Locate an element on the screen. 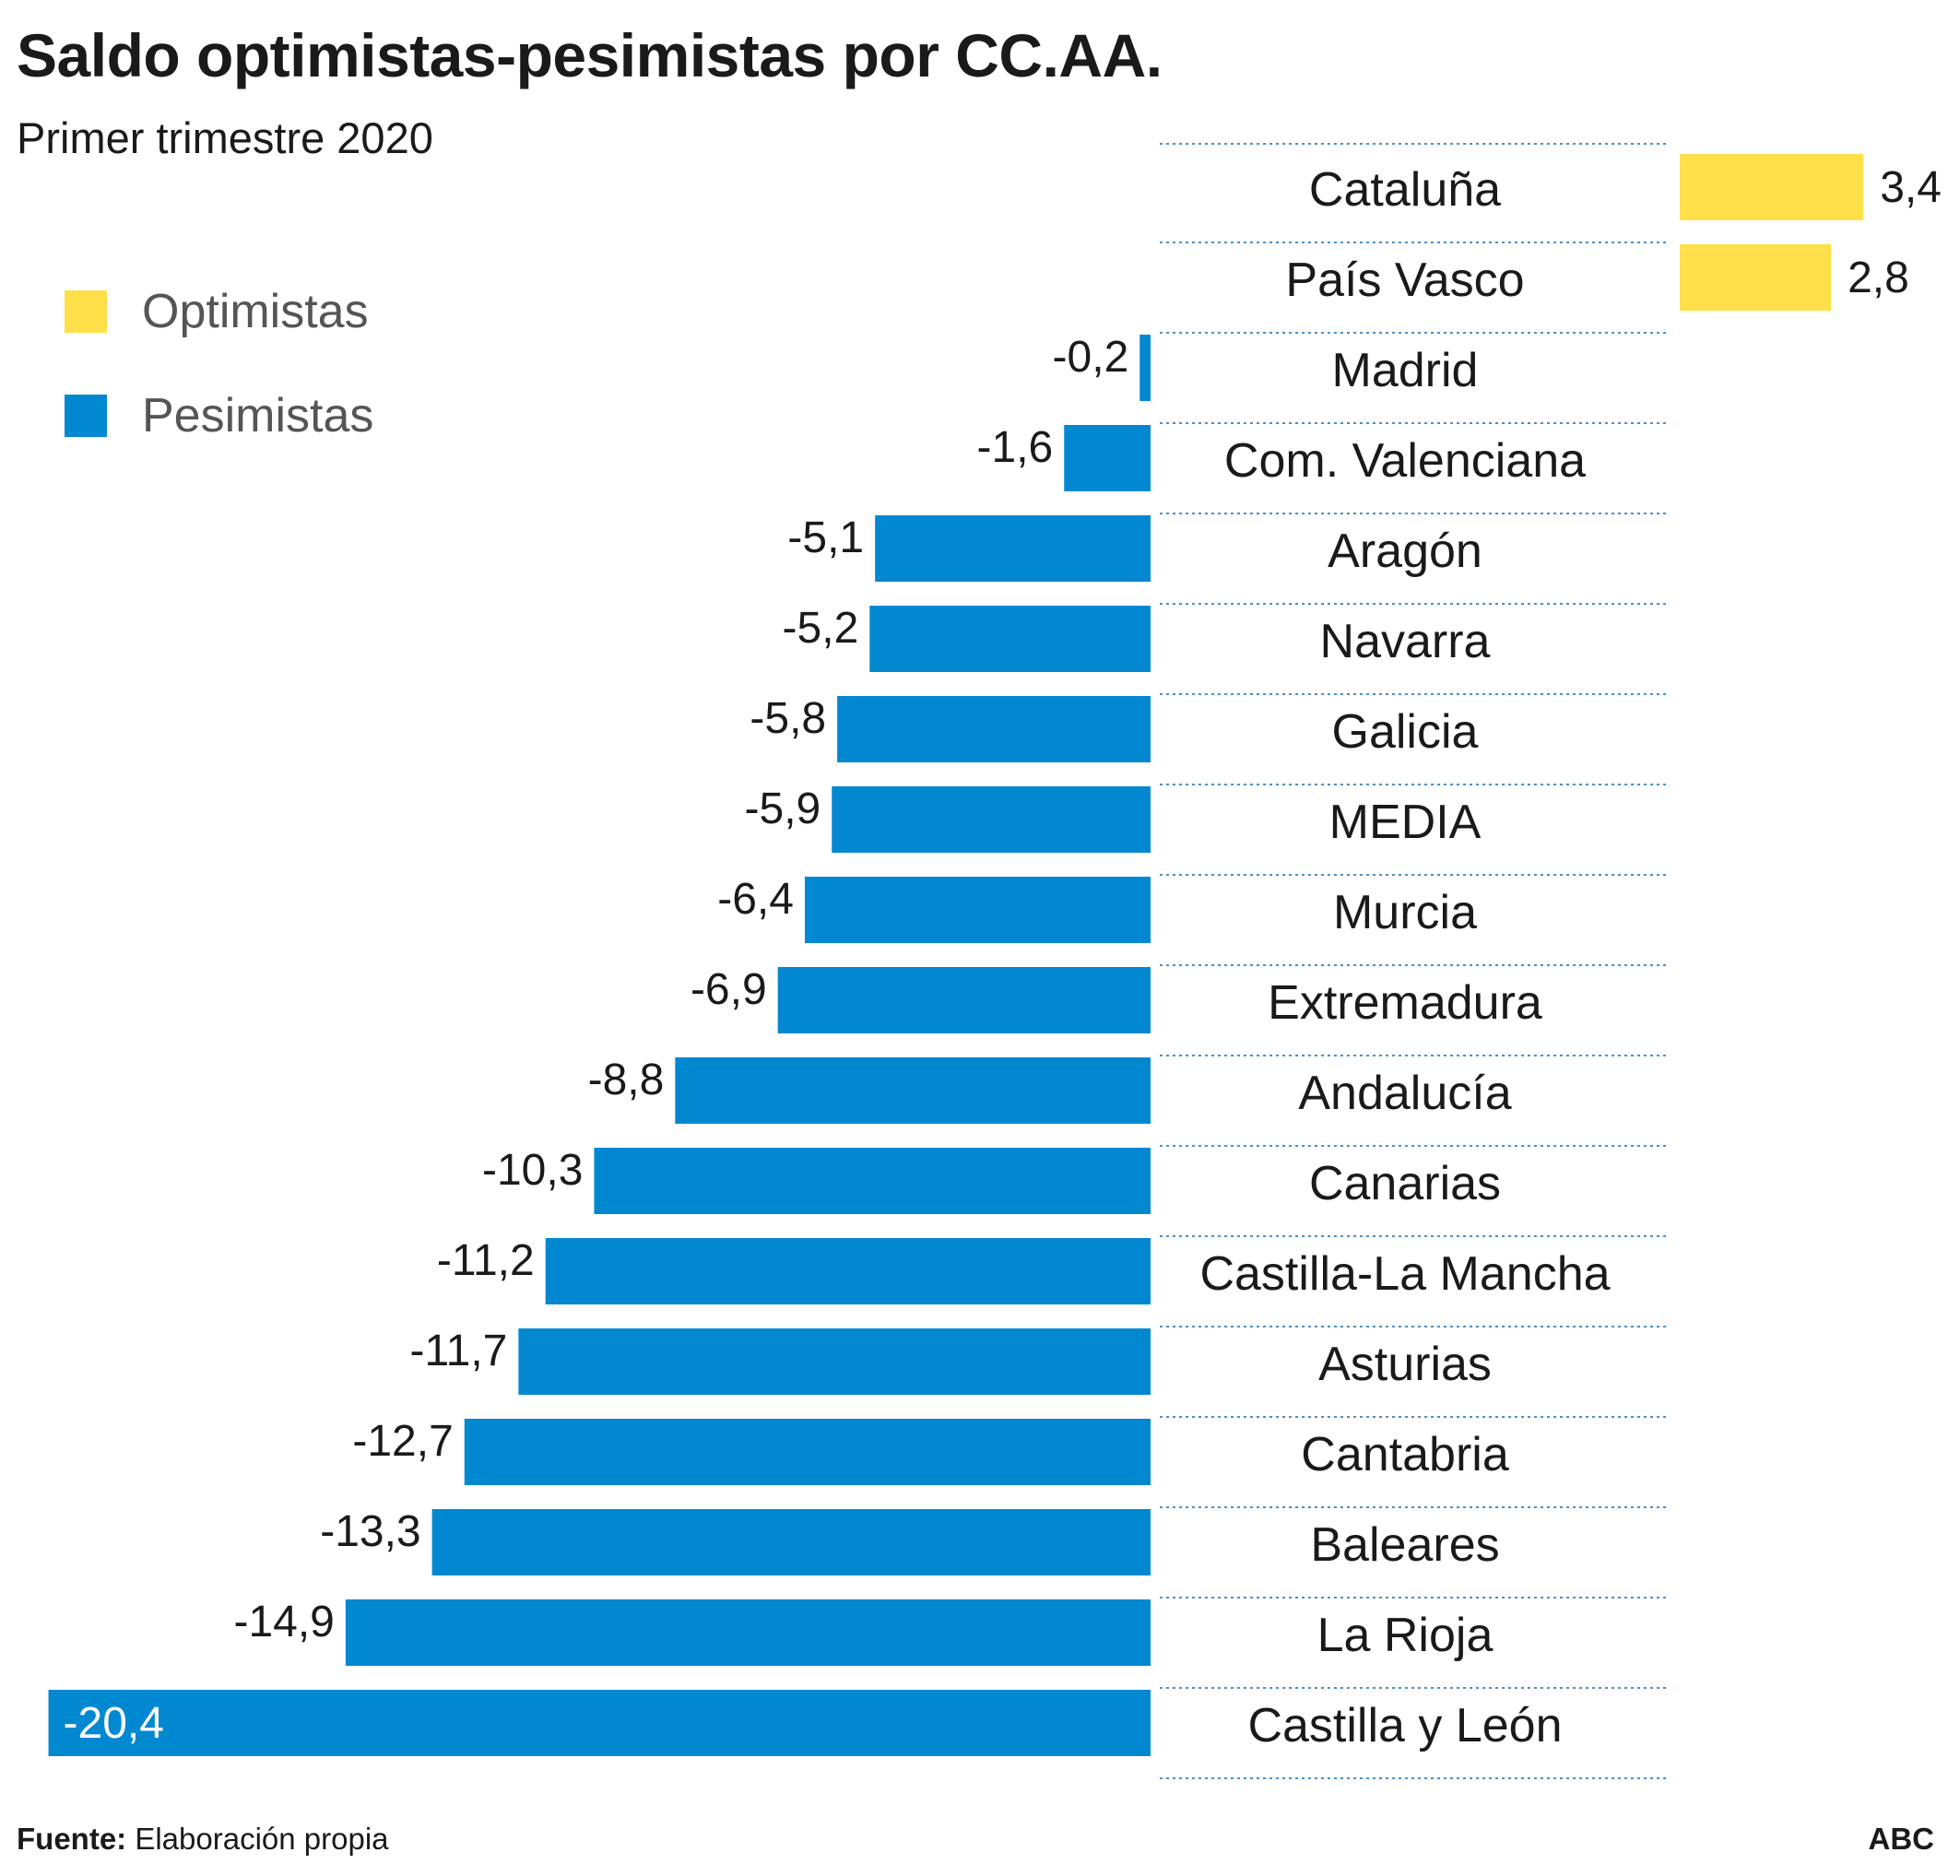  legend-label-pesimistas: Pesimistas is located at coordinates (258, 416).